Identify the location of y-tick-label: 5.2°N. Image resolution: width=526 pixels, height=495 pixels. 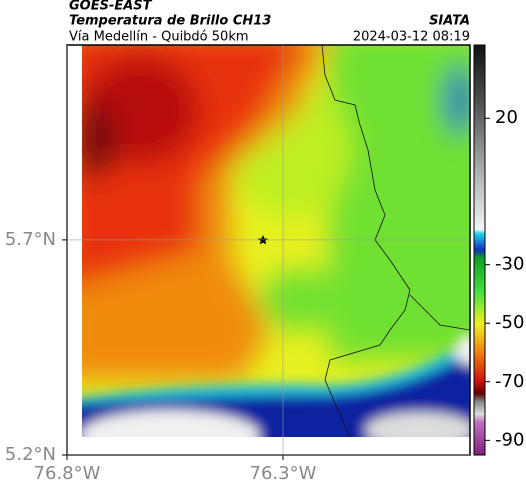
(30, 454).